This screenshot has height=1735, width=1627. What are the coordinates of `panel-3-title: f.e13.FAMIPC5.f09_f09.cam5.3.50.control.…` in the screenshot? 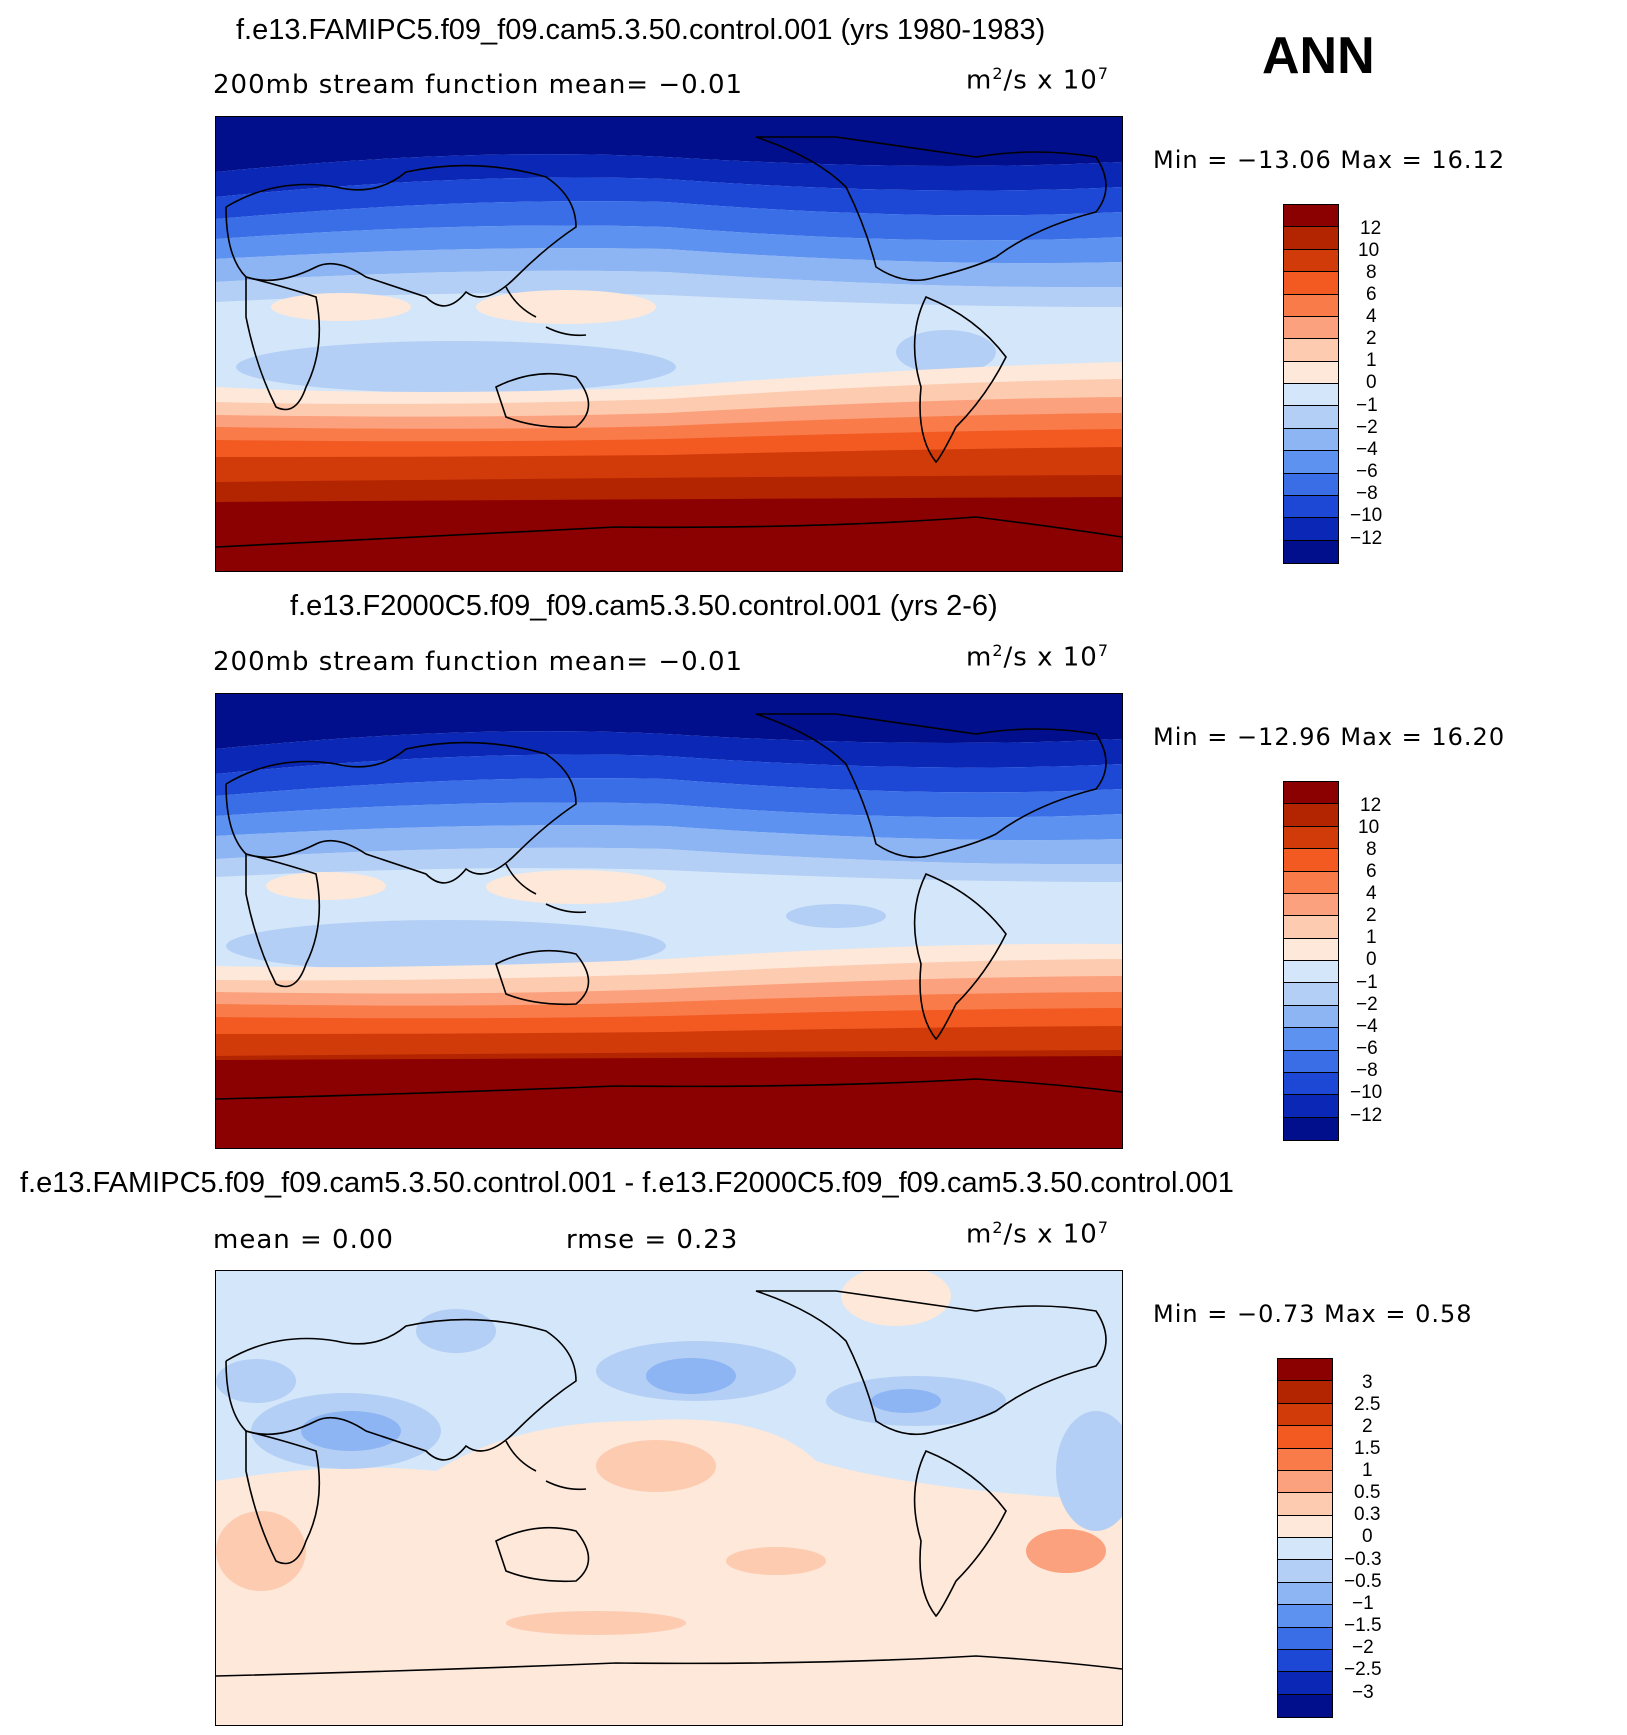 It's located at (627, 1183).